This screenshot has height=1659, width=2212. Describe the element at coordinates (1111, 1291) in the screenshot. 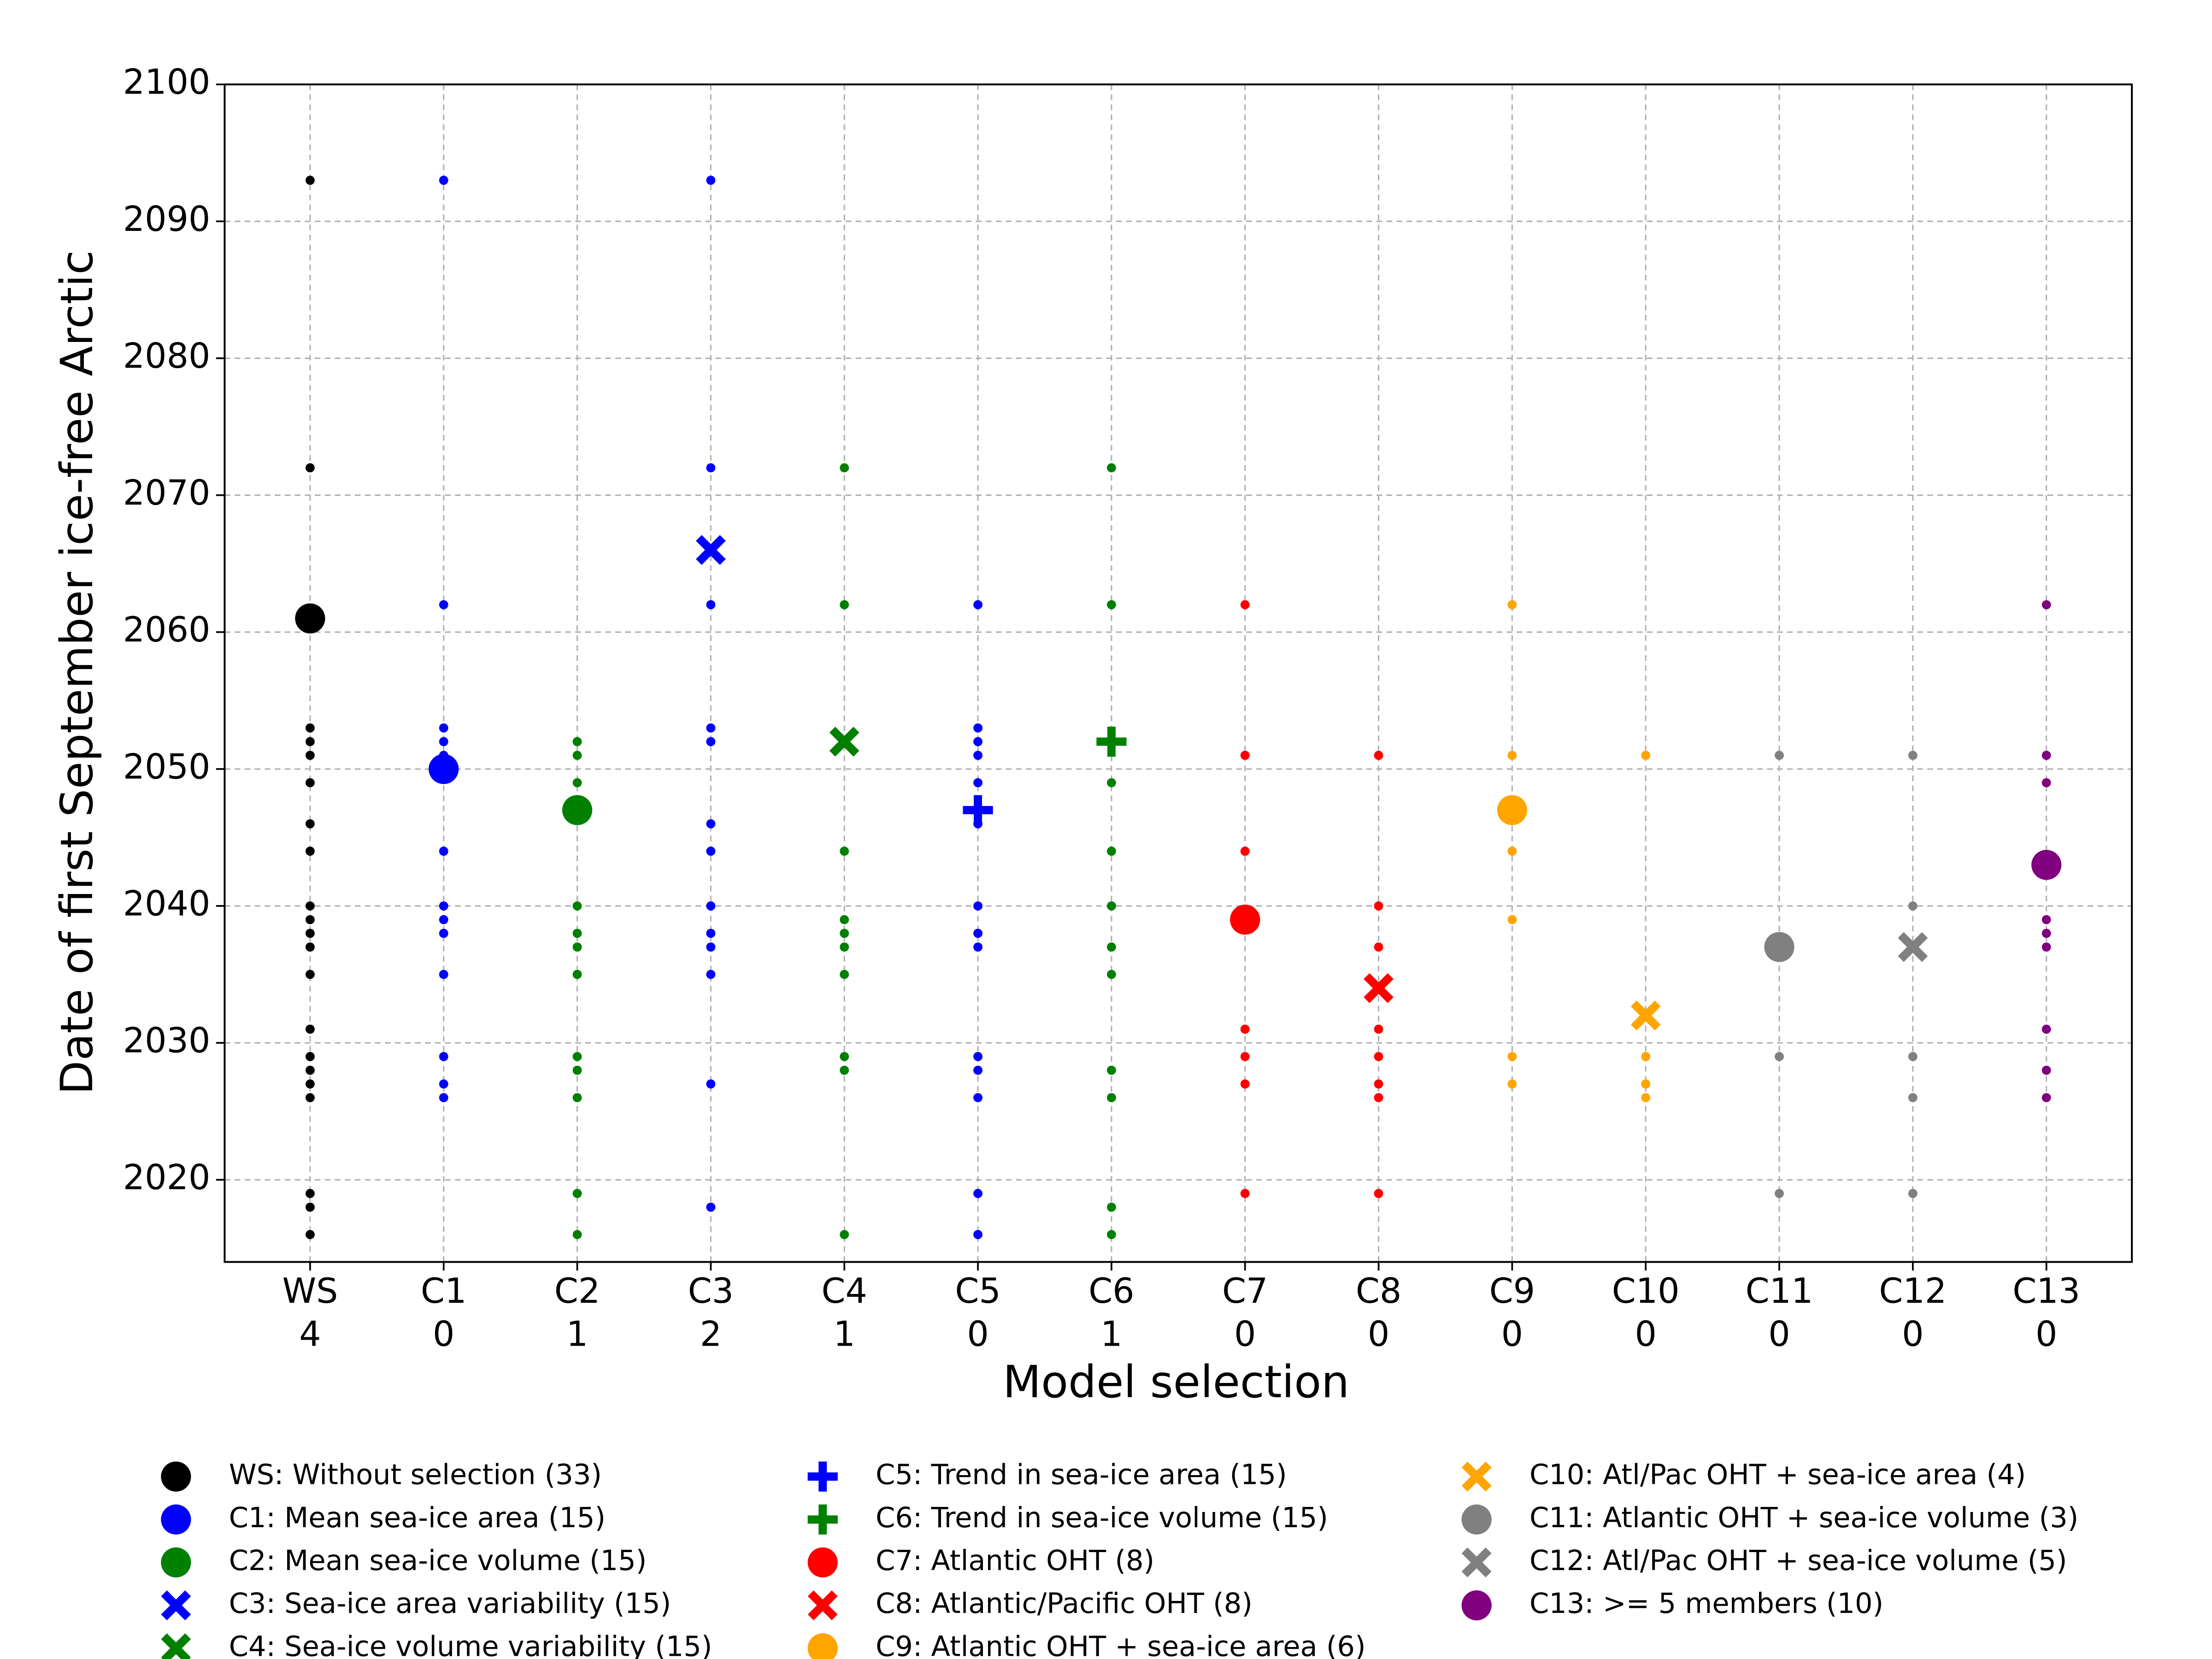

I see `x-tick-label: C6` at that location.